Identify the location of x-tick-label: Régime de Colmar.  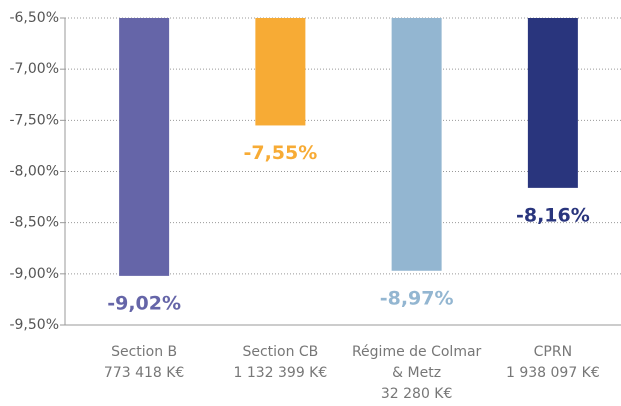
(417, 352).